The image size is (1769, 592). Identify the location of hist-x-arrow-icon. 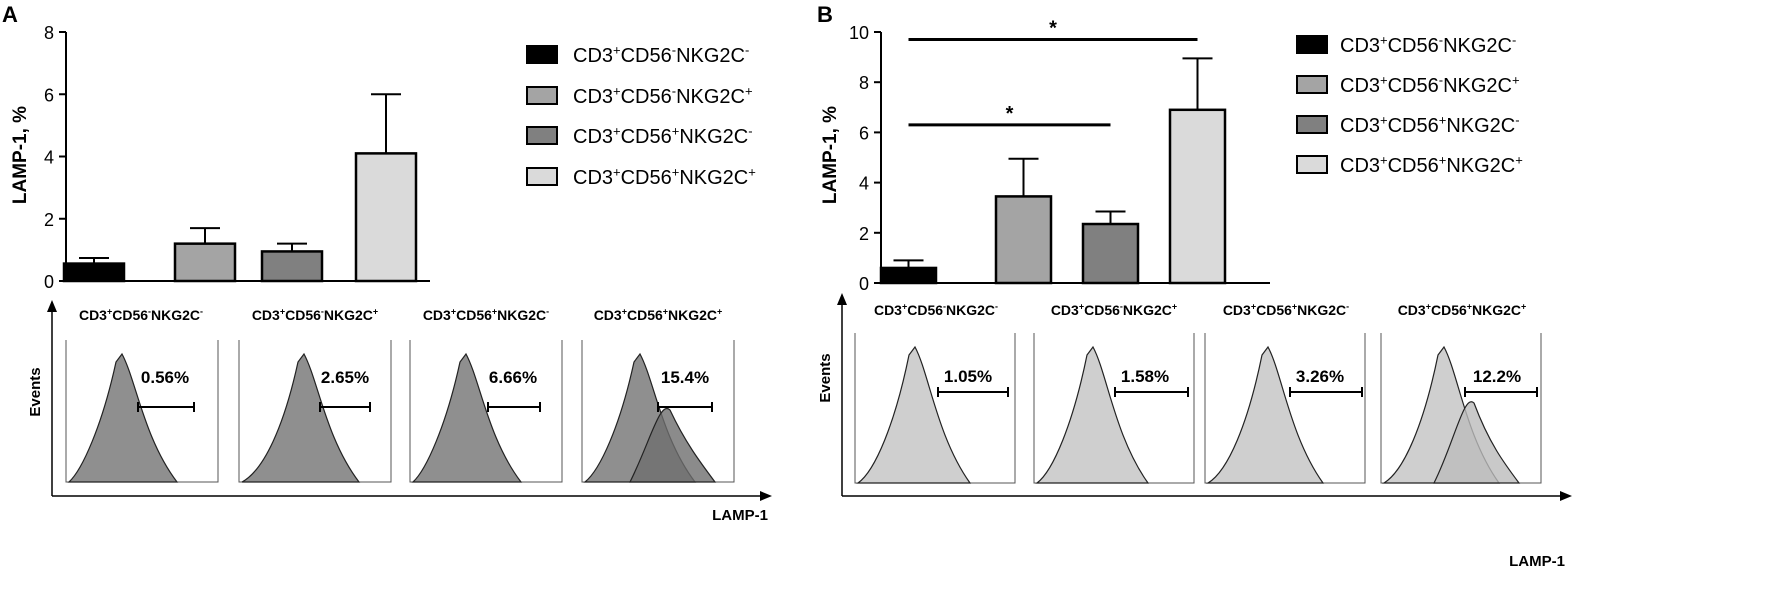
(766, 496).